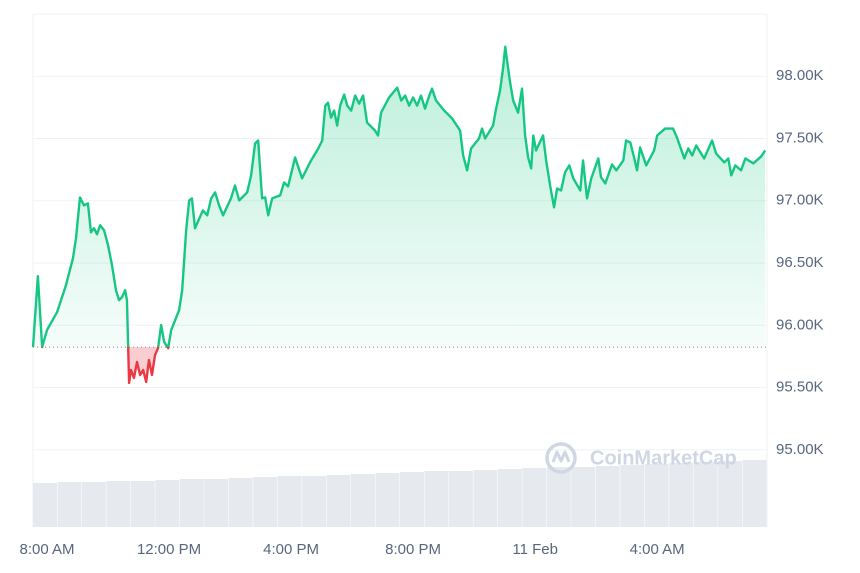 This screenshot has height=573, width=860. I want to click on x-tick-label: 12:00 PM, so click(169, 549).